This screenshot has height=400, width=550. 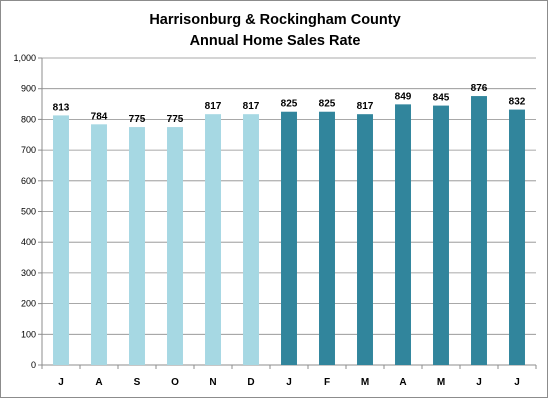 I want to click on y-tick-label: 800, so click(x=28, y=119).